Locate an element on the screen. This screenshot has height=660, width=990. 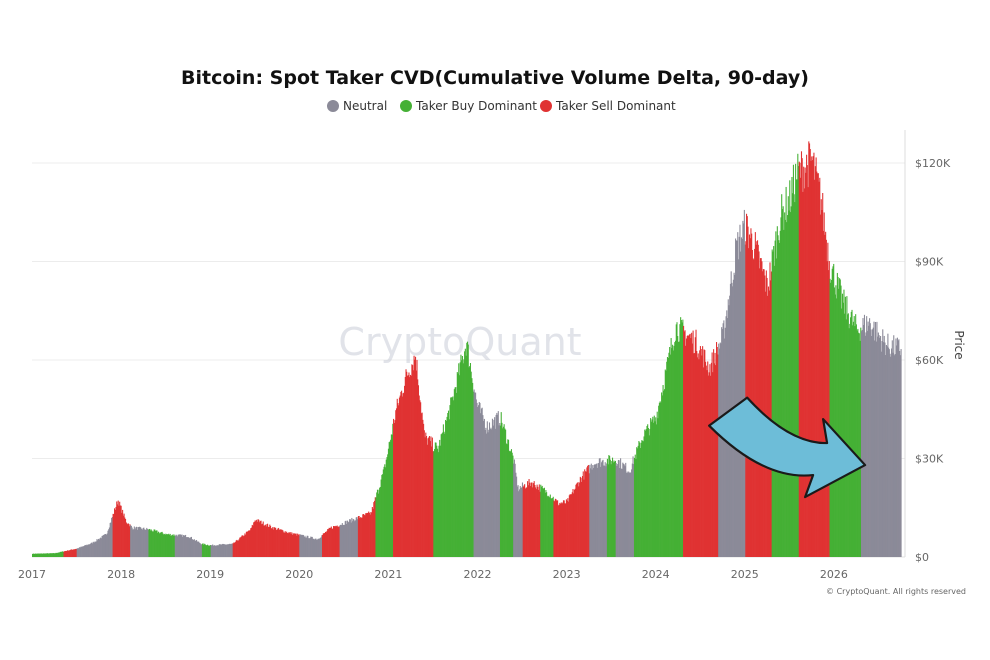
y-tick-label: $90K is located at coordinates (929, 262).